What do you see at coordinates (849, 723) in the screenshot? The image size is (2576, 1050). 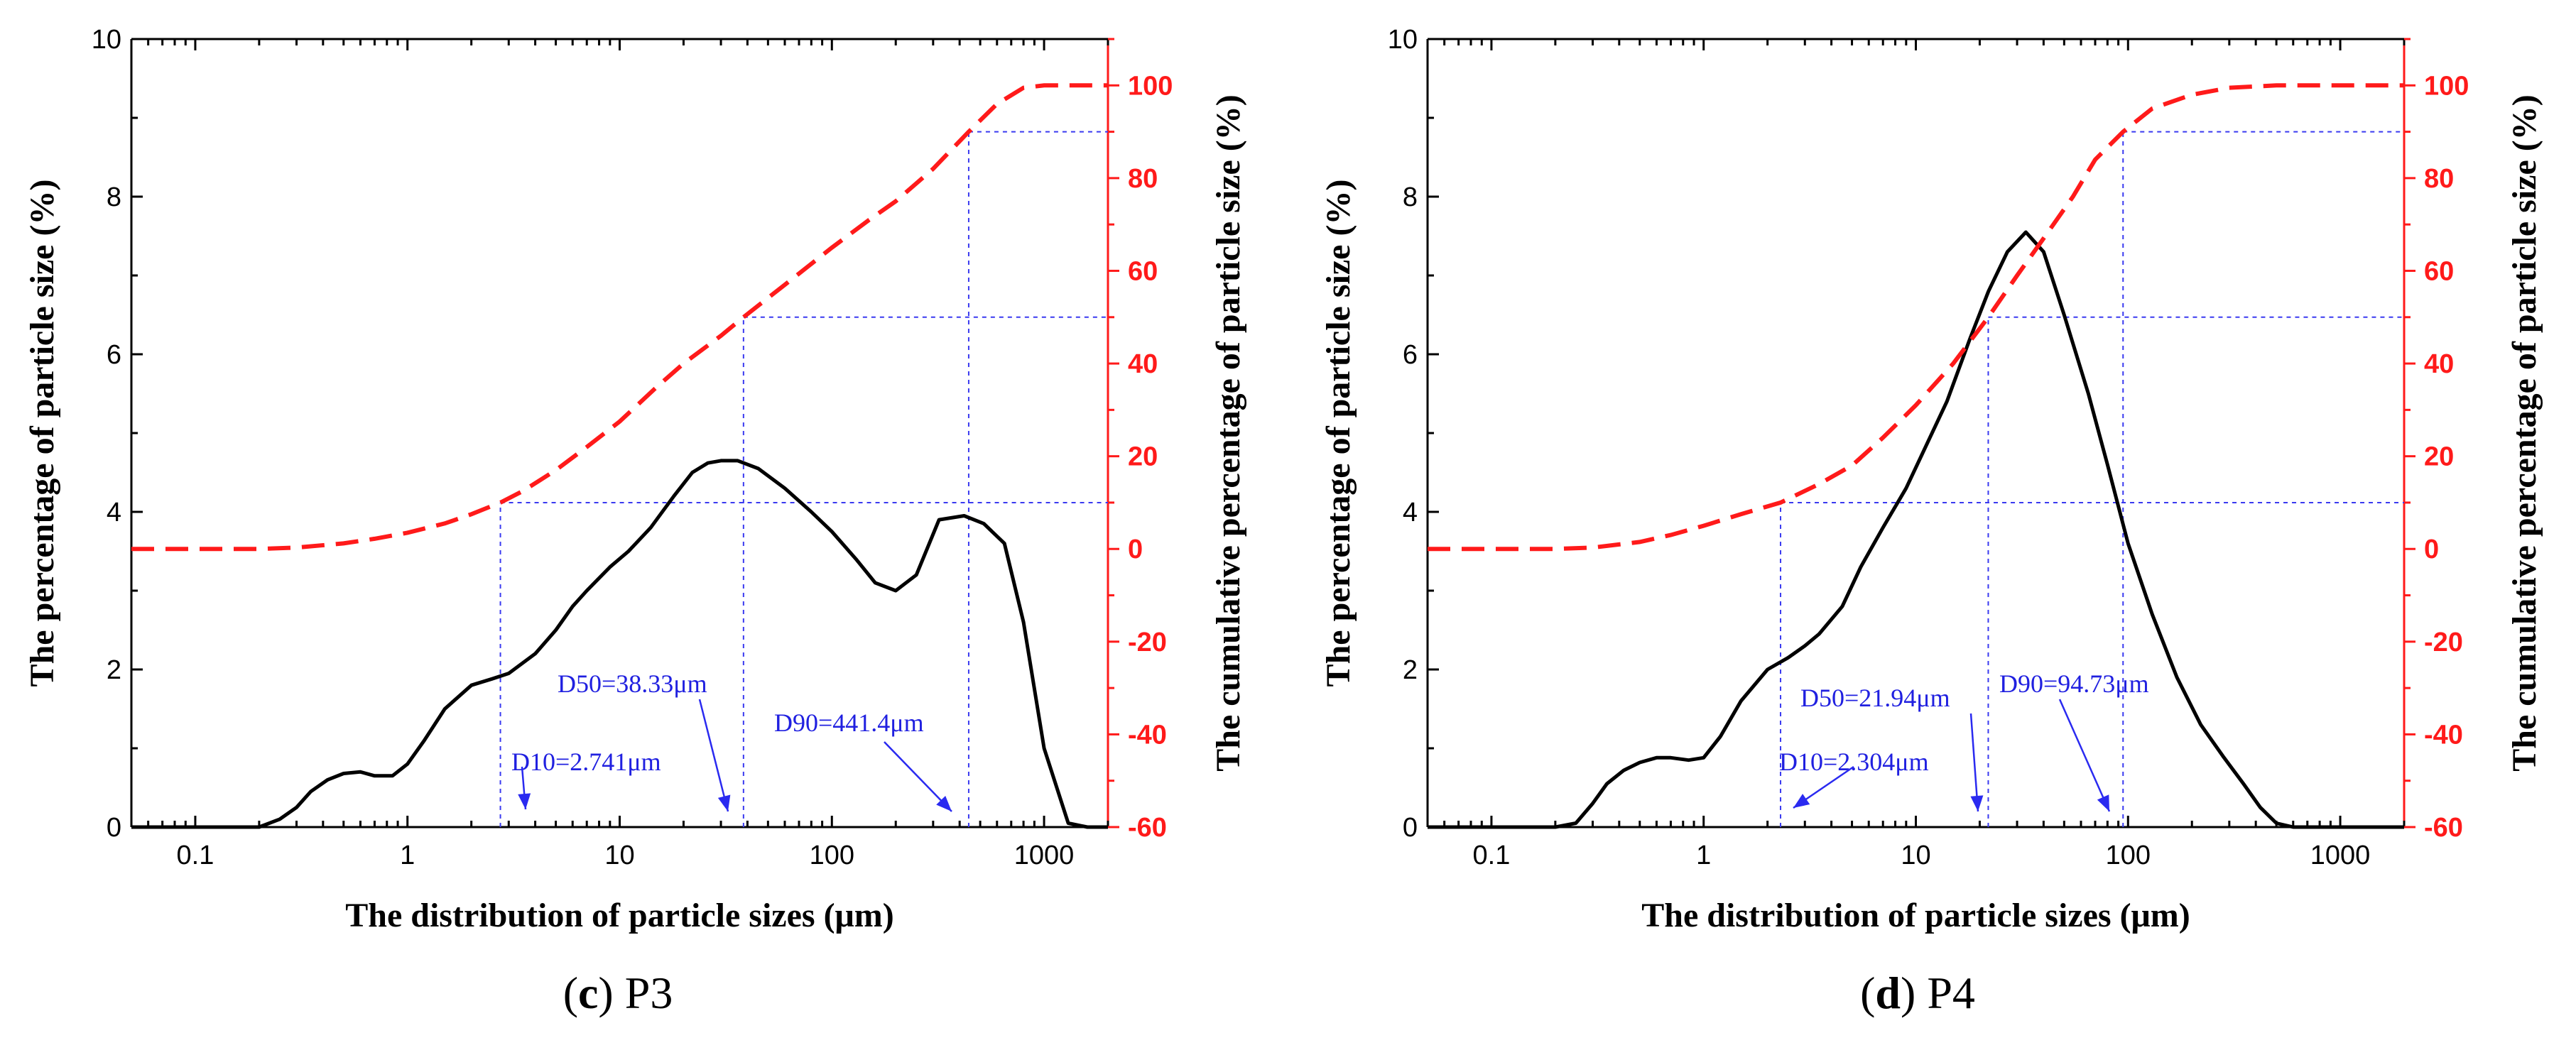 I see `annotation-label: D90=441.4μm` at bounding box center [849, 723].